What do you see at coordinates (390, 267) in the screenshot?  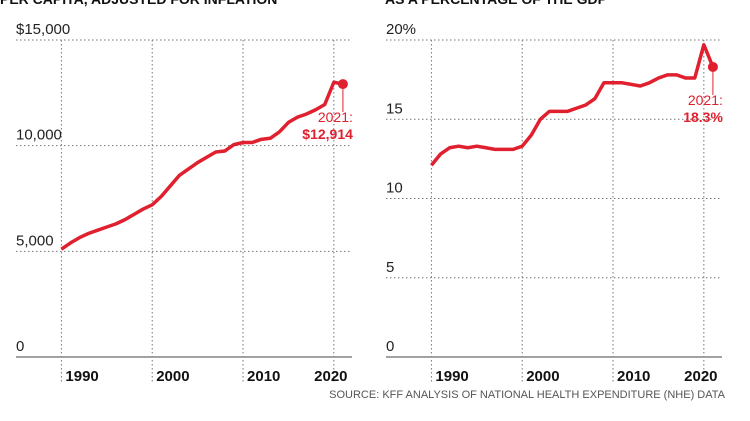 I see `y-tick-label: 5` at bounding box center [390, 267].